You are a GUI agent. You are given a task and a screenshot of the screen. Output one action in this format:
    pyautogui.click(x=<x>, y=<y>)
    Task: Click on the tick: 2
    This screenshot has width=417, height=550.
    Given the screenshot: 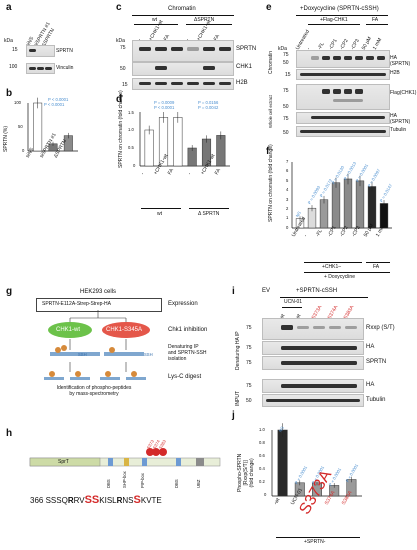 What is the action you would take?
    pyautogui.click(x=287, y=208)
    